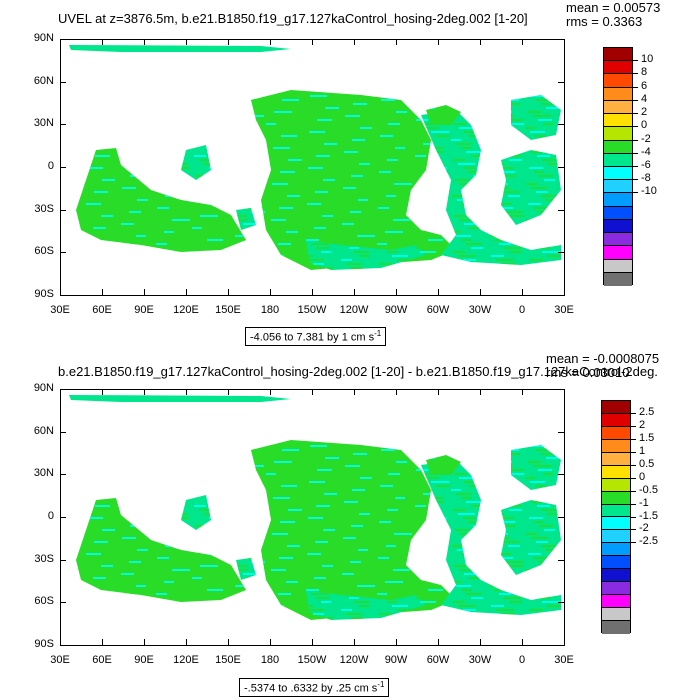 This screenshot has height=700, width=700. I want to click on top-caption-text: -4.056 to 7.381 by 1 cm s, so click(312, 337).